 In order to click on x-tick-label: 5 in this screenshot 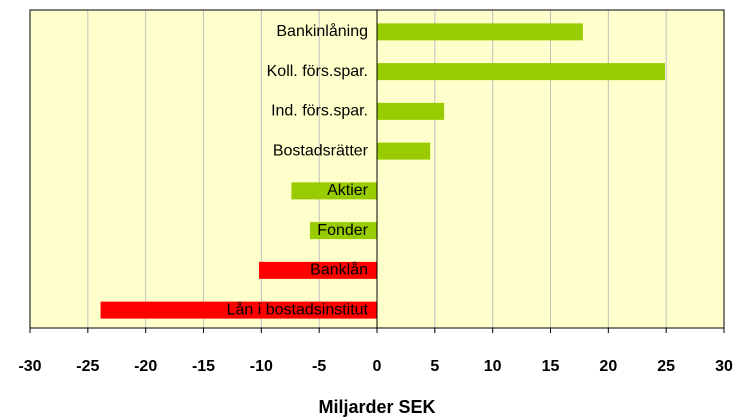, I will do `click(434, 366)`.